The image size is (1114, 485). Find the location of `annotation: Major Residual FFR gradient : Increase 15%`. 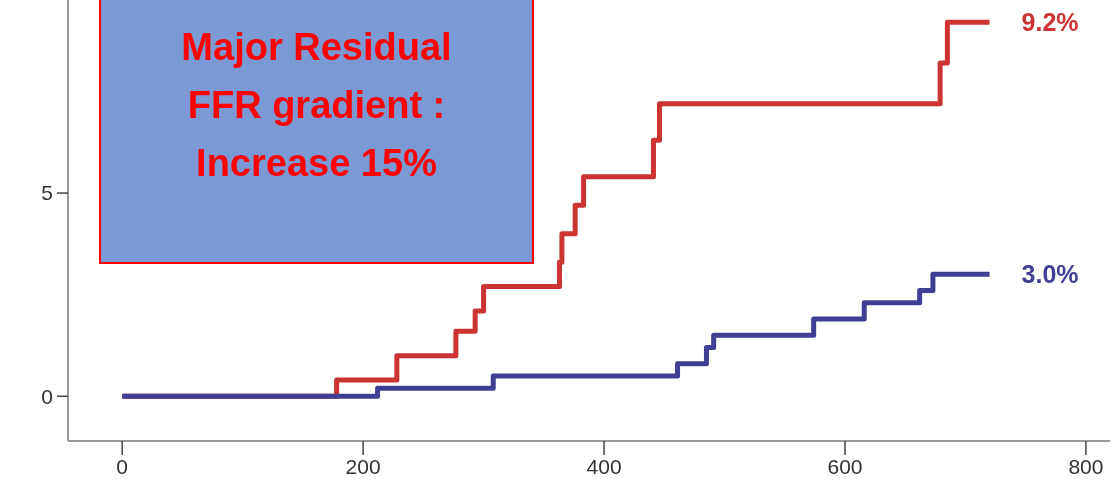

annotation: Major Residual FFR gradient : Increase 15% is located at coordinates (316, 105).